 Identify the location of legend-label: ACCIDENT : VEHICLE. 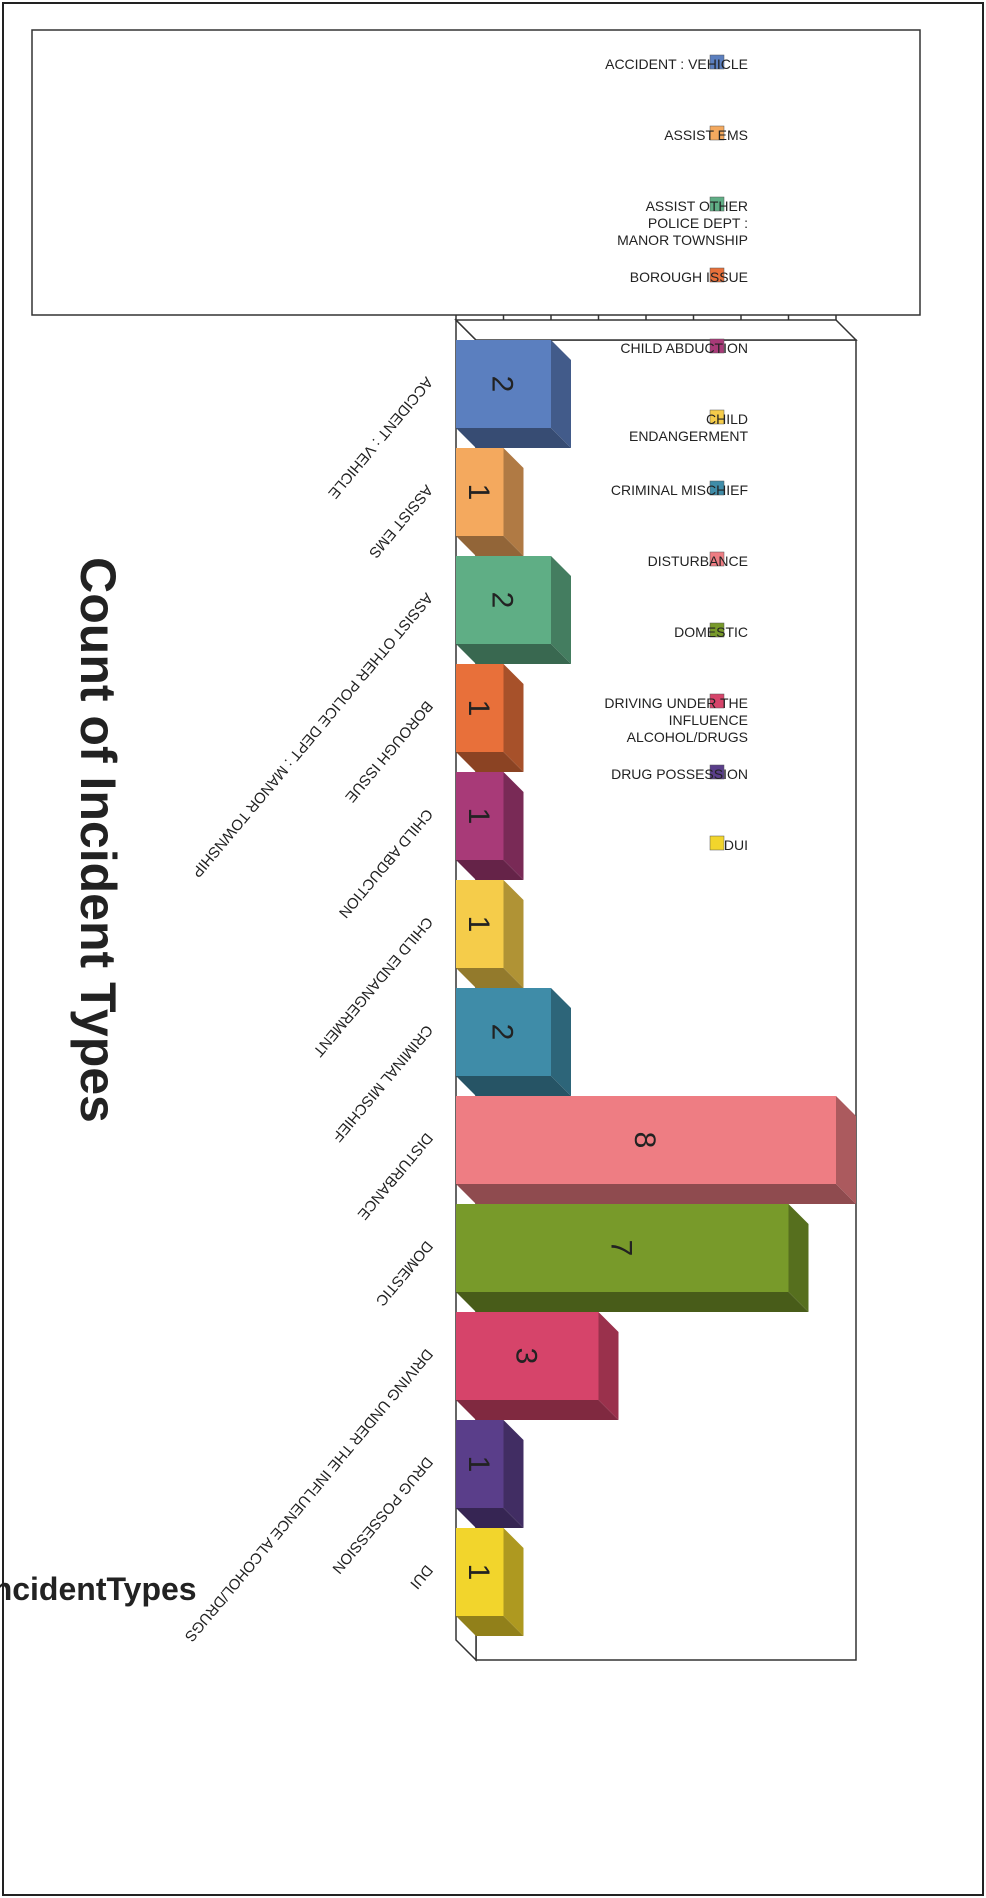
(676, 64).